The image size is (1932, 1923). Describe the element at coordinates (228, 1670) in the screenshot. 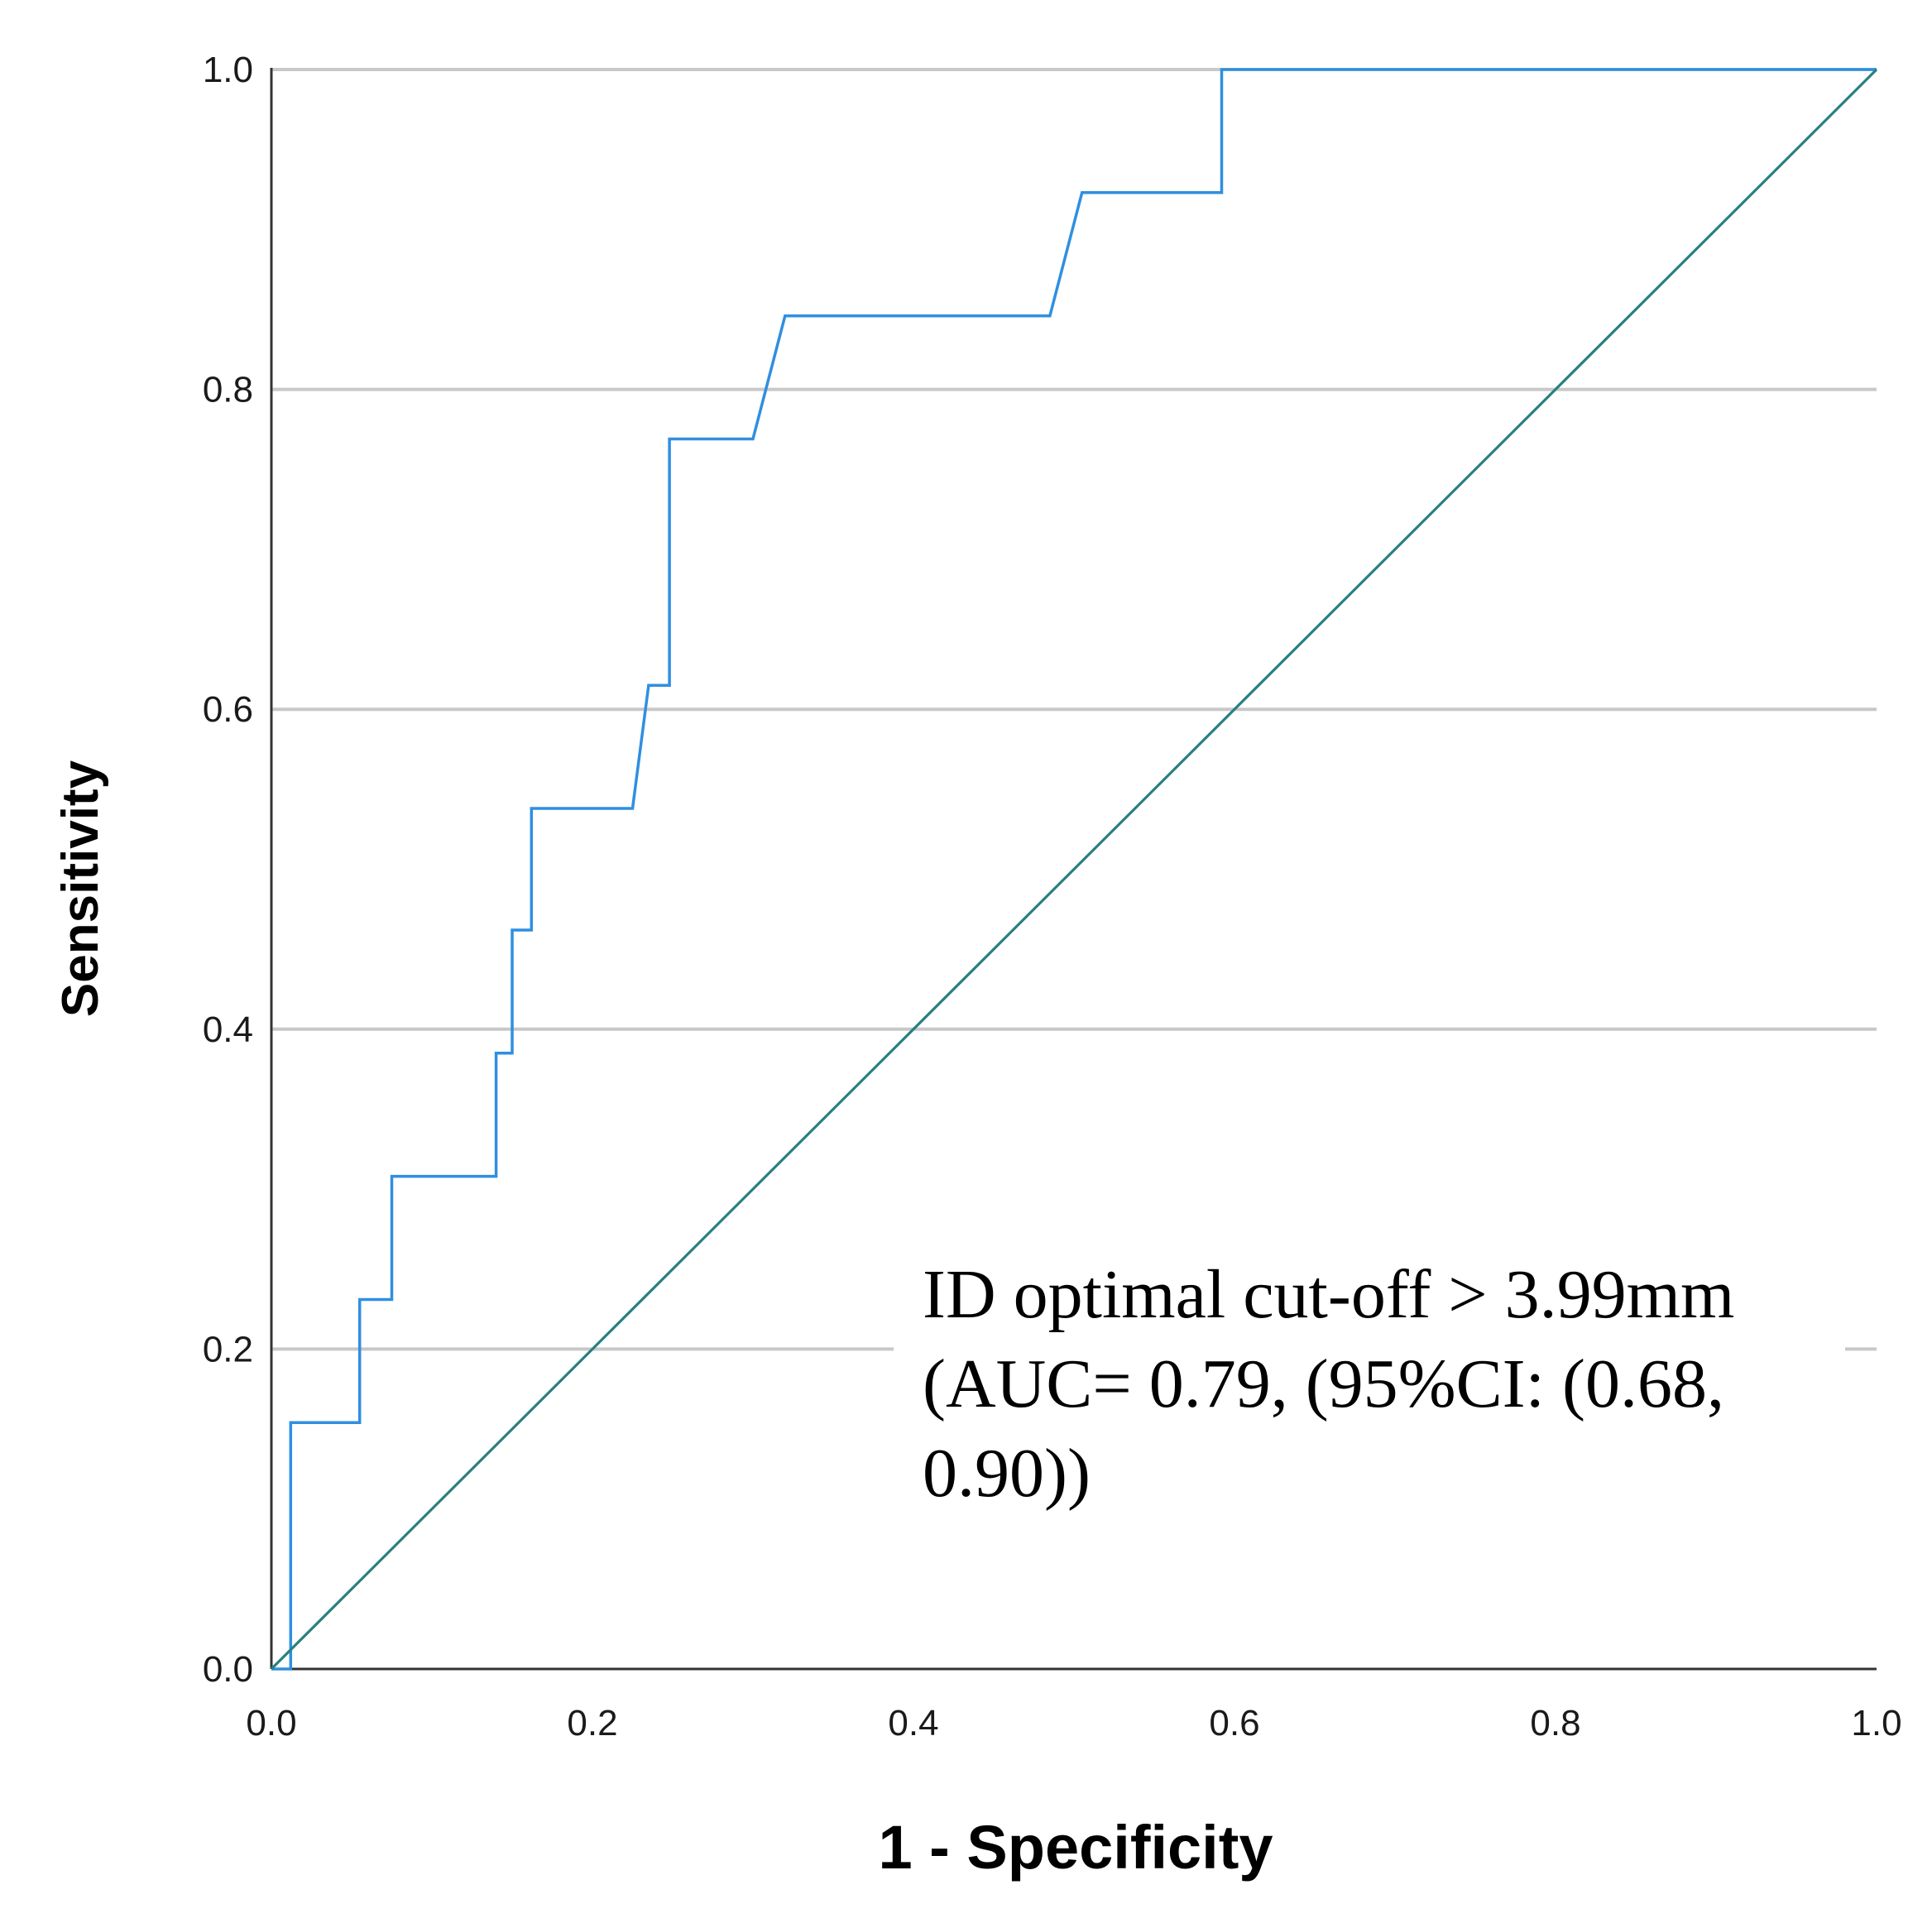

I see `y-tick-label: 0.0` at that location.